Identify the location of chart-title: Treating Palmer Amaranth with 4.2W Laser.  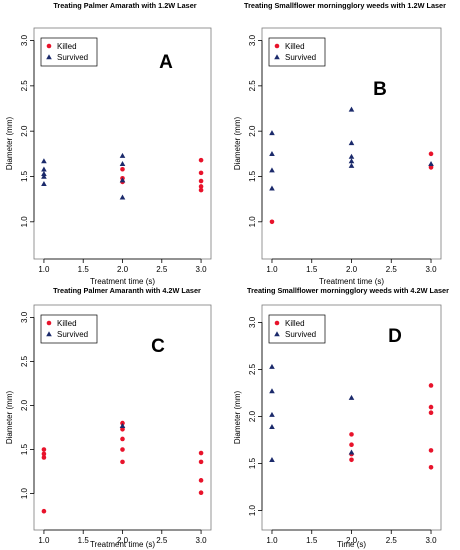
(127, 290).